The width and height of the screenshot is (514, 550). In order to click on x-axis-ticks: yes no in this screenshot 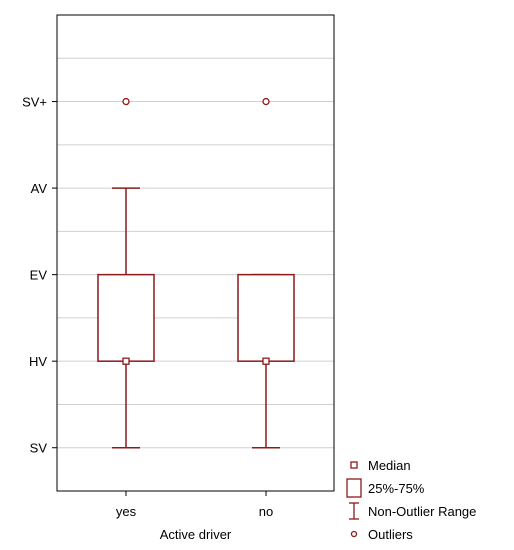, I will do `click(194, 505)`.